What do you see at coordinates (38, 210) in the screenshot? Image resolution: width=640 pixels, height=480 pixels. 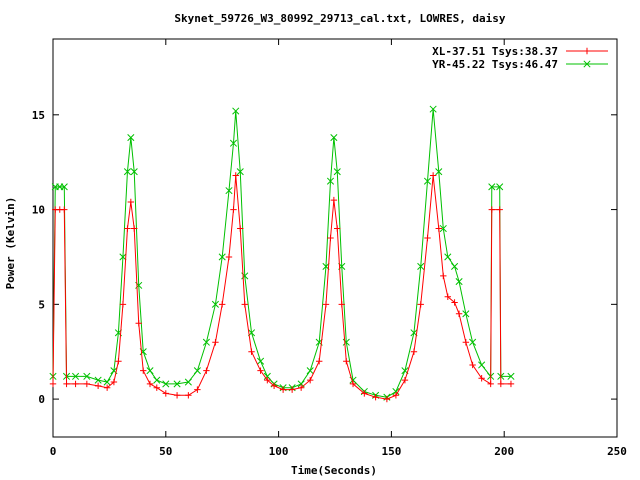 I see `y-tick-label: 10` at bounding box center [38, 210].